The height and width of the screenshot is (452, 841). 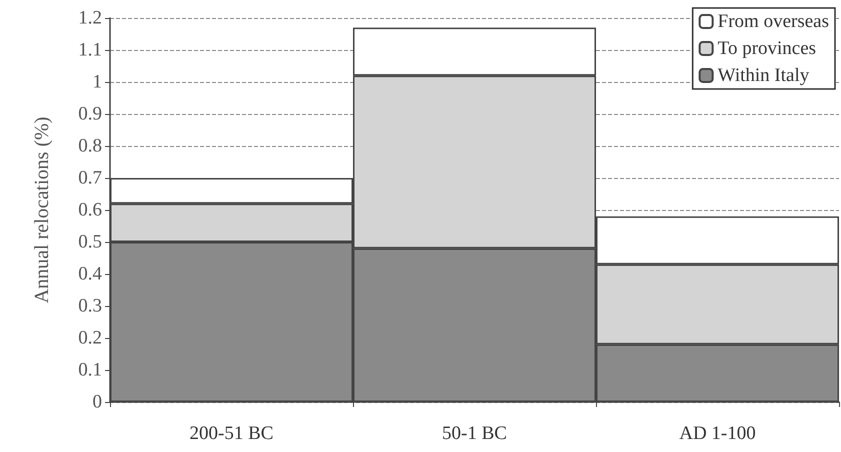 What do you see at coordinates (474, 433) in the screenshot?
I see `x-tick-label: 50-1 BC` at bounding box center [474, 433].